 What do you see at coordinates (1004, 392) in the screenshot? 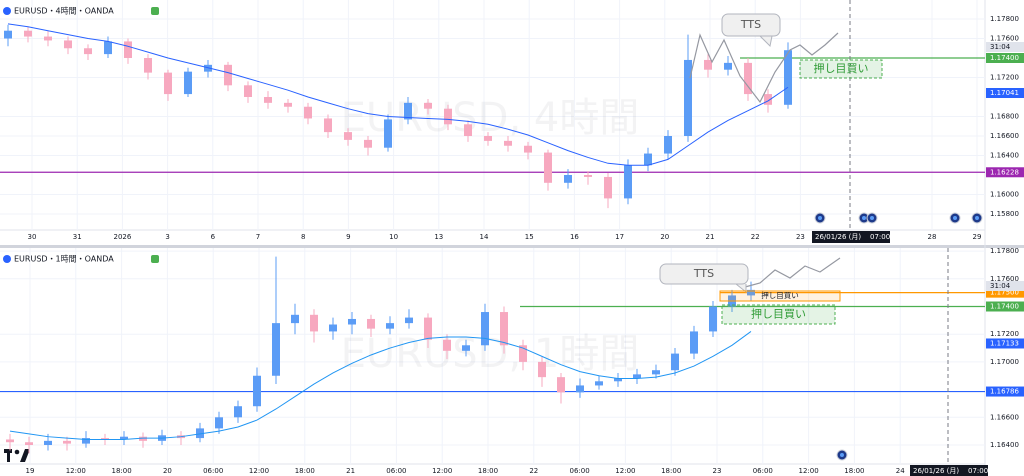
I see `price-label: 1.16786` at bounding box center [1004, 392].